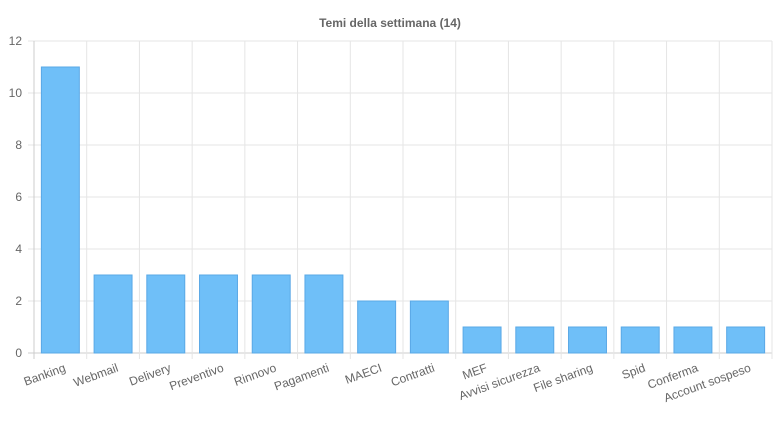 This screenshot has width=782, height=426. I want to click on bar-spid, so click(640, 340).